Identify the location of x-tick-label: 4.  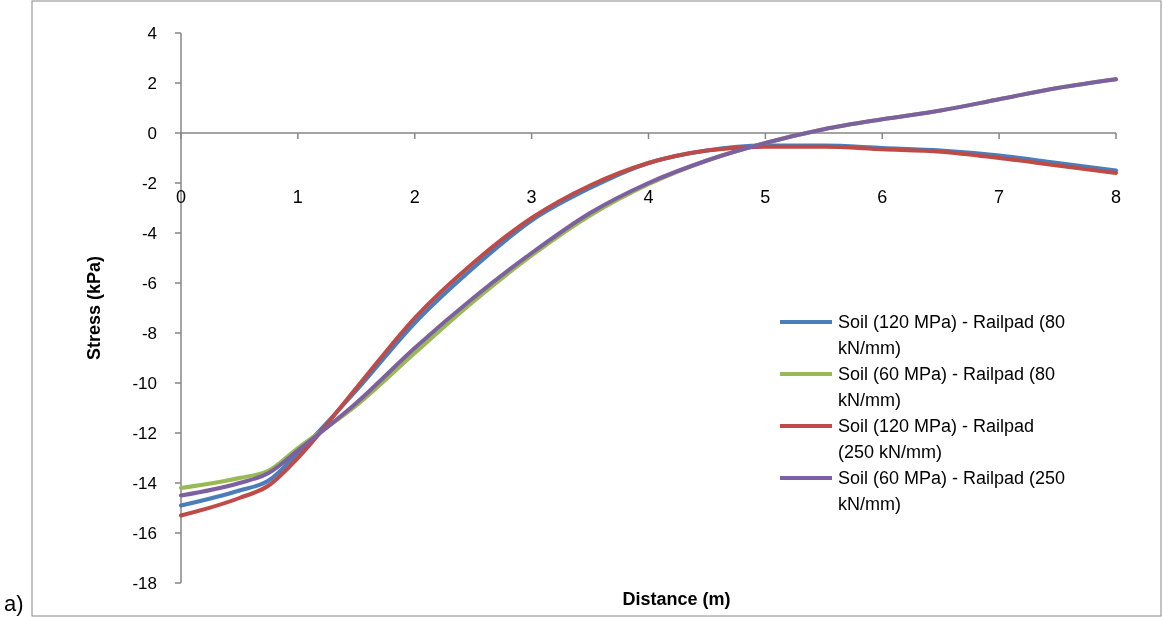
(648, 197).